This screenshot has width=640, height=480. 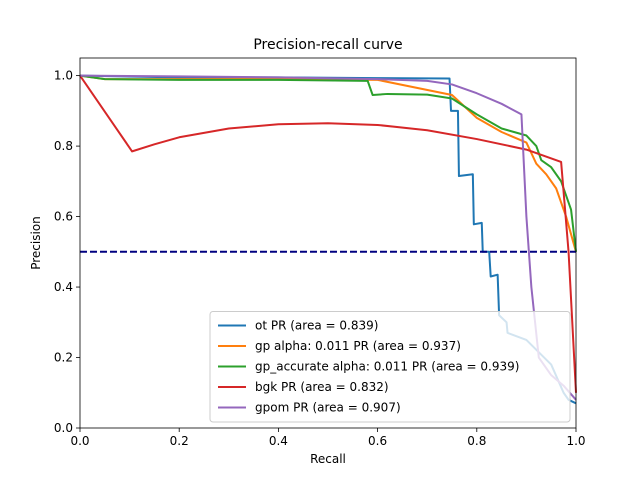 What do you see at coordinates (328, 408) in the screenshot?
I see `legend-entry-5: gpom PR (area = 0.907)` at bounding box center [328, 408].